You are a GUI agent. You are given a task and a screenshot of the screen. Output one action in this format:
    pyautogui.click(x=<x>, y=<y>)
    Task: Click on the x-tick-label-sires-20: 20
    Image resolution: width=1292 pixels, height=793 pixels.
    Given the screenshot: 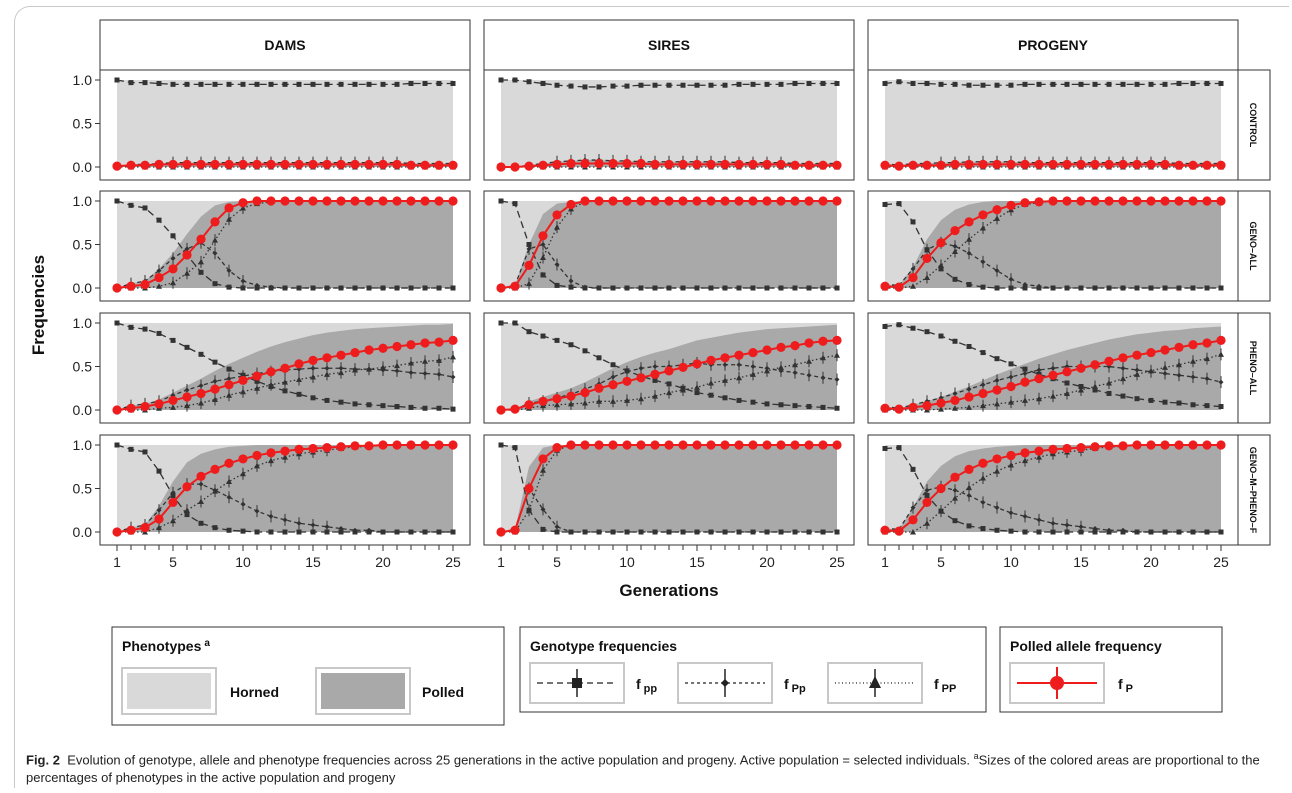 What is the action you would take?
    pyautogui.click(x=767, y=562)
    